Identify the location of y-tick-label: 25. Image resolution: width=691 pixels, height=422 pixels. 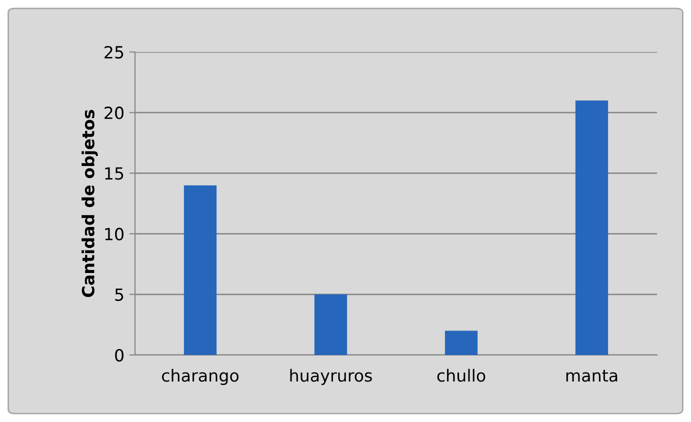
(114, 52).